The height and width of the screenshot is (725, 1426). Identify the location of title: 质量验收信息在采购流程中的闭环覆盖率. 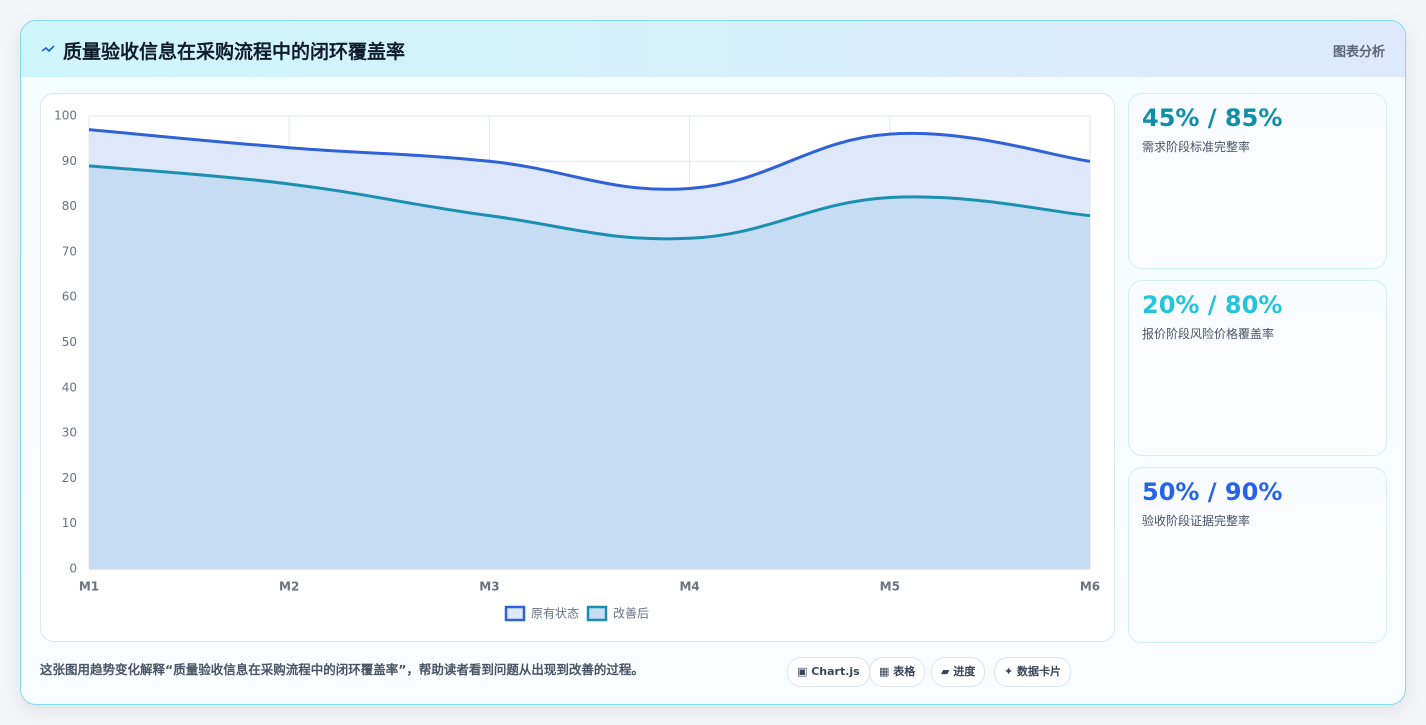
(234, 52).